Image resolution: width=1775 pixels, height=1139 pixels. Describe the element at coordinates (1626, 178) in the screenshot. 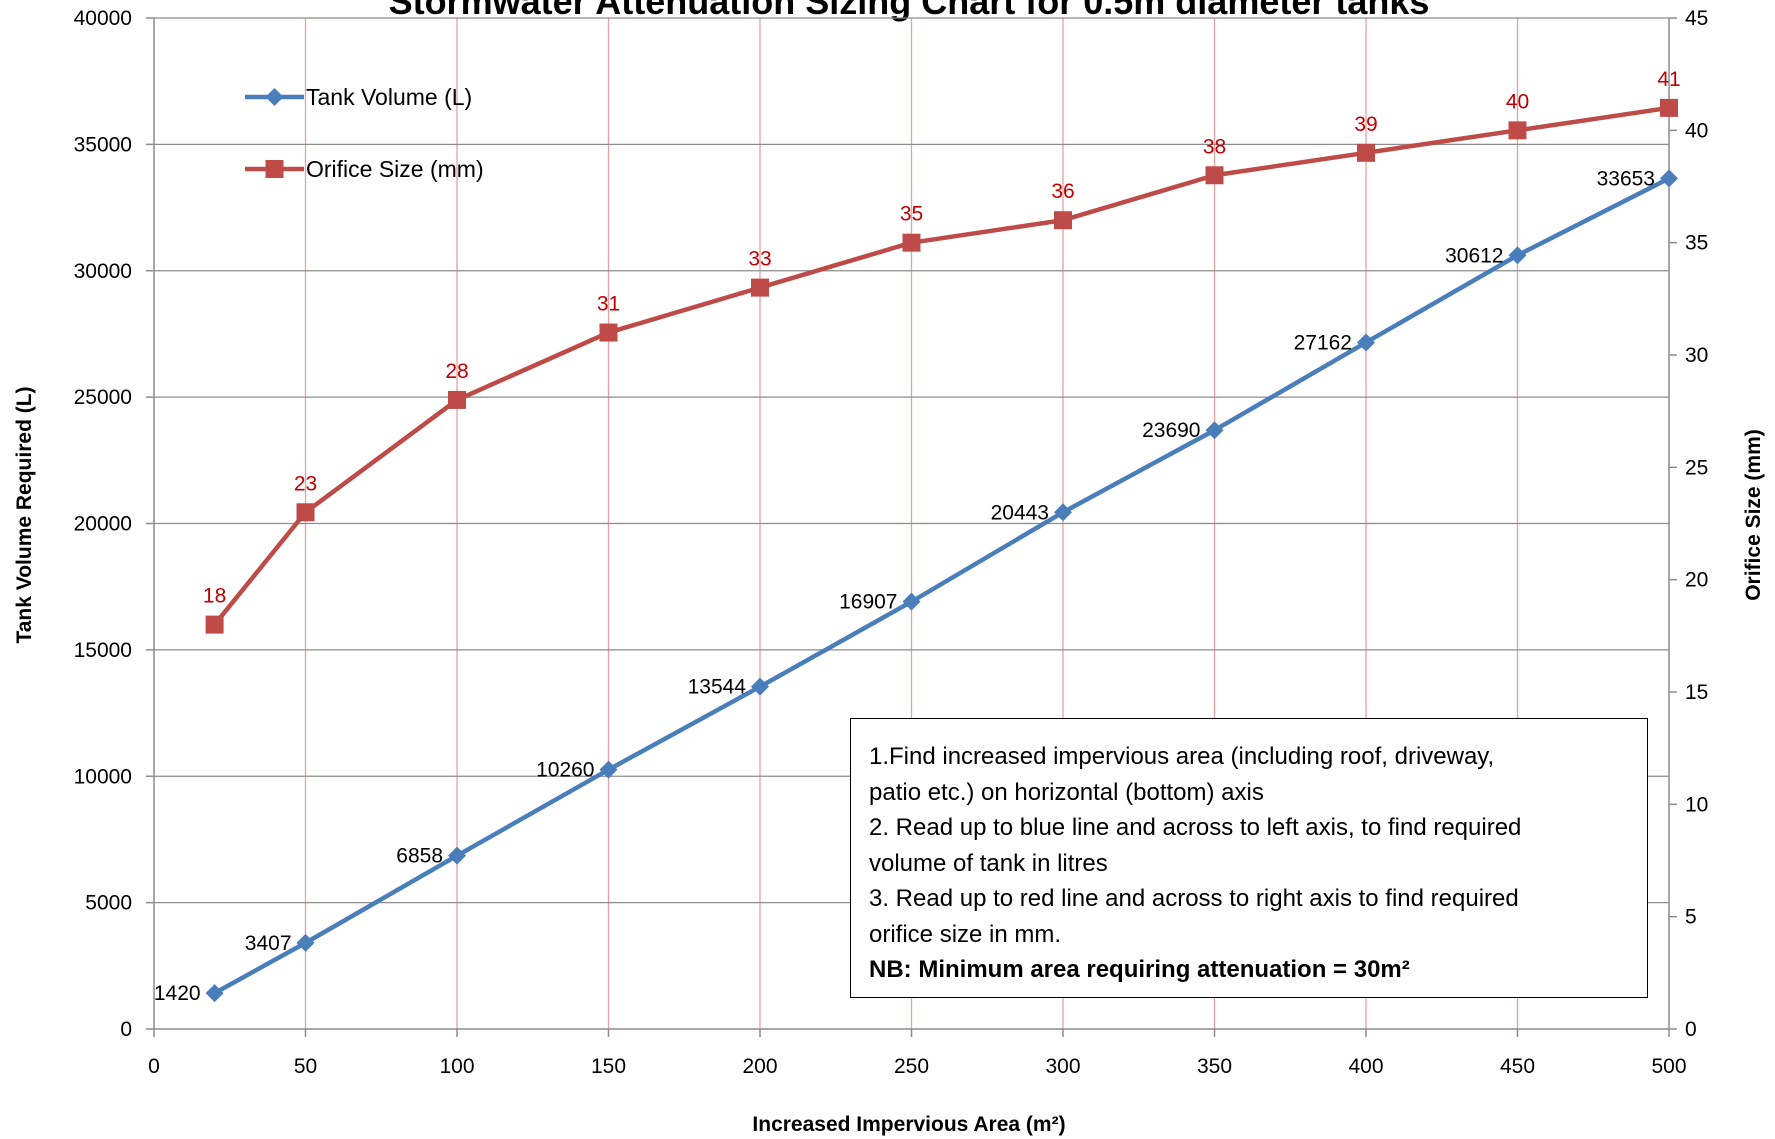

I see `tank-volume-data-label: 33653` at that location.